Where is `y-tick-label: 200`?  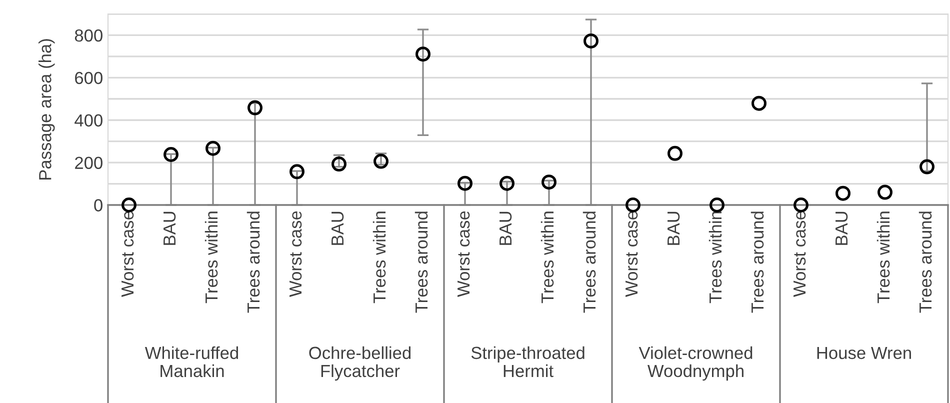
y-tick-label: 200 is located at coordinates (88, 163).